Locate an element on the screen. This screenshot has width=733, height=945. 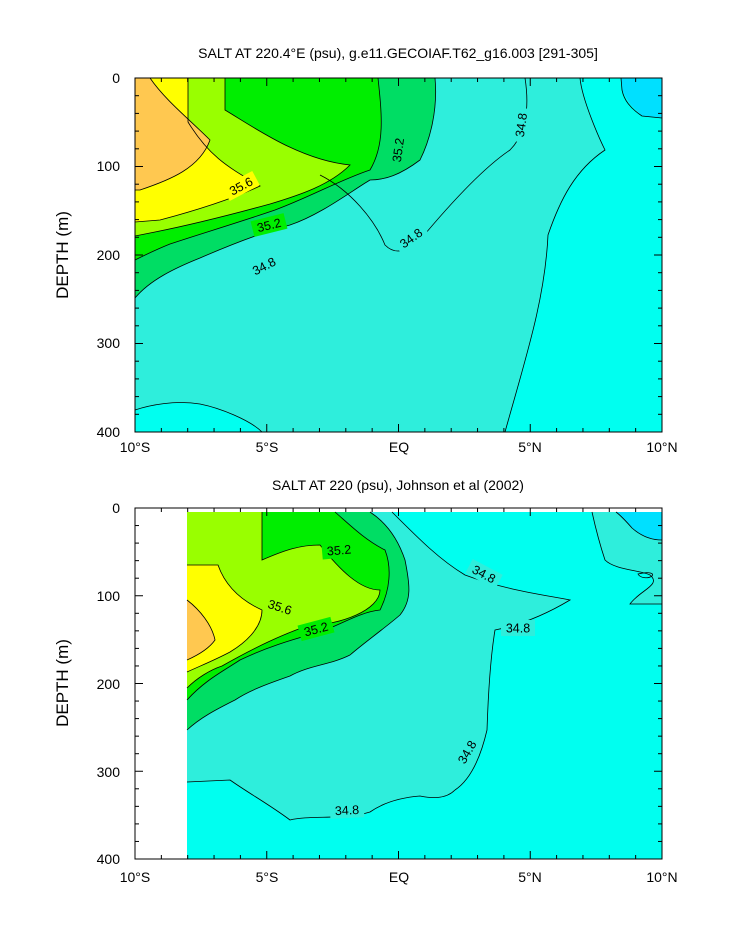
top-contour-label: 34.8 is located at coordinates (521, 125).